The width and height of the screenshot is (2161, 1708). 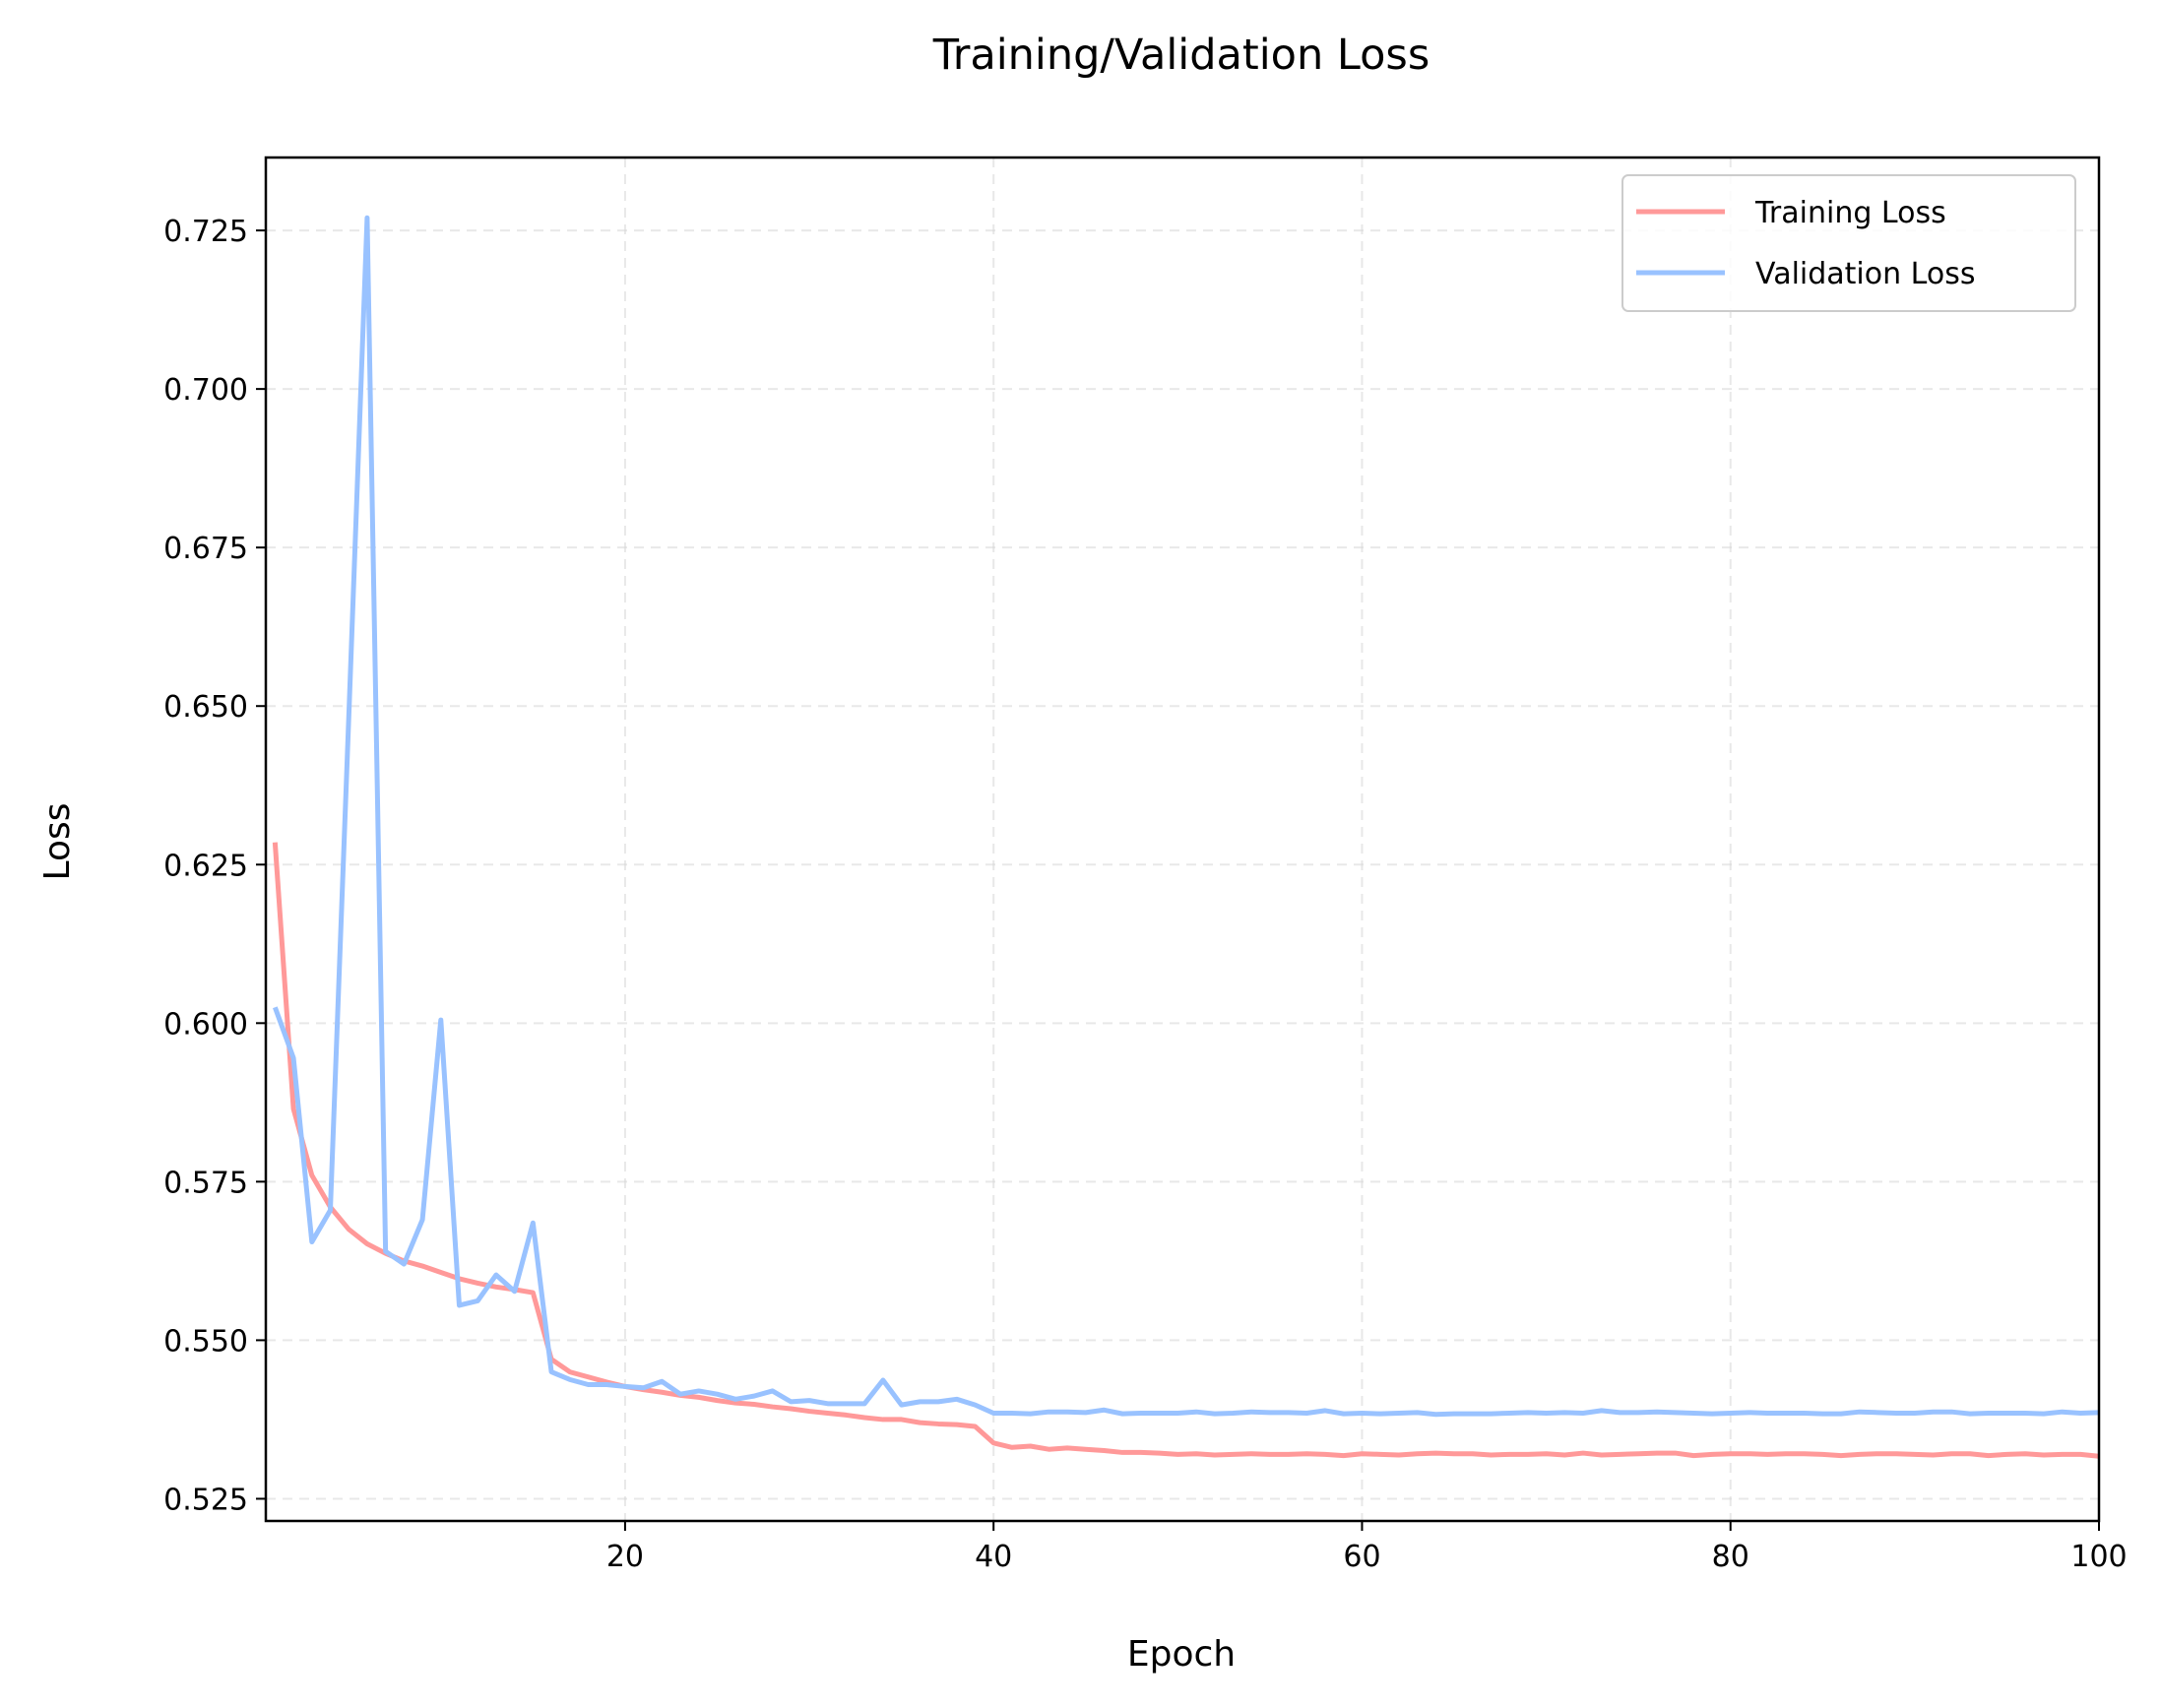 I want to click on y-tick-label: 0.550, so click(x=205, y=1341).